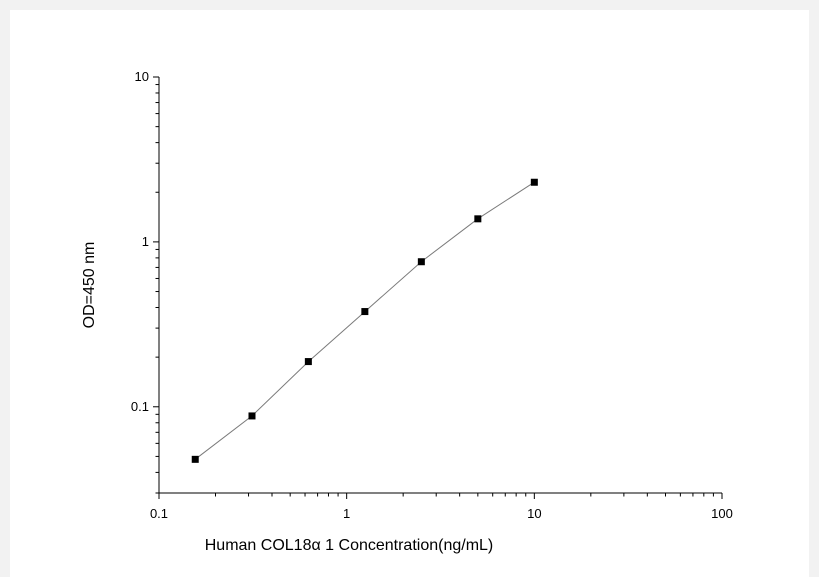 This screenshot has width=819, height=577. What do you see at coordinates (140, 406) in the screenshot?
I see `y-tick-label: 0.1` at bounding box center [140, 406].